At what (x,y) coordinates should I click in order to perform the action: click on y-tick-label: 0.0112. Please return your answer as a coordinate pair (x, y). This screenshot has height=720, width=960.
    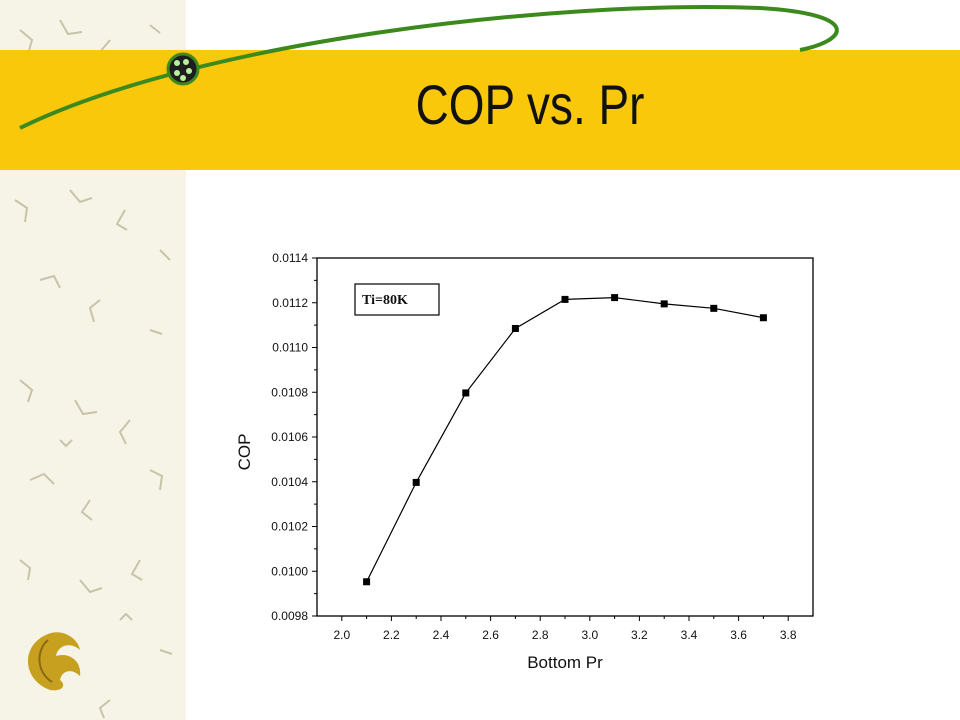
    Looking at the image, I should click on (290, 303).